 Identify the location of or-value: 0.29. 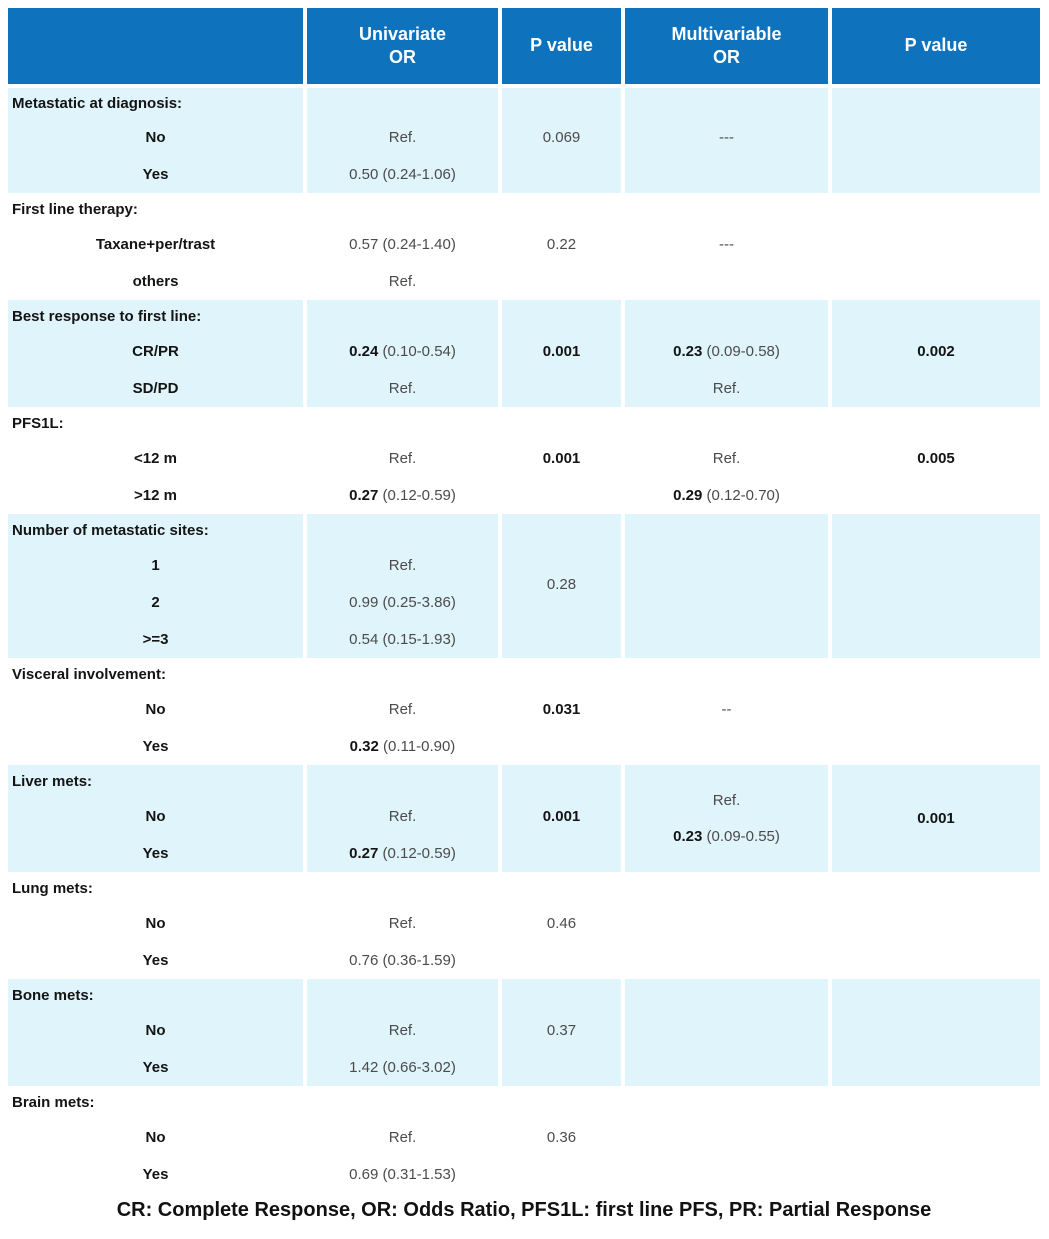
(688, 495).